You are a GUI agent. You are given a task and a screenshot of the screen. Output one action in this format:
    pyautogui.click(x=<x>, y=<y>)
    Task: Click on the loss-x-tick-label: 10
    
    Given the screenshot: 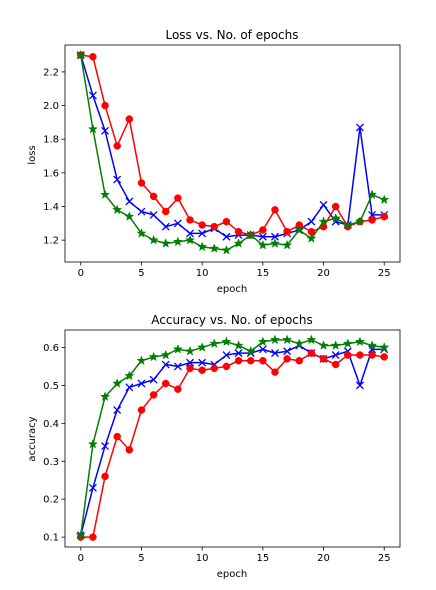 What is the action you would take?
    pyautogui.click(x=202, y=273)
    